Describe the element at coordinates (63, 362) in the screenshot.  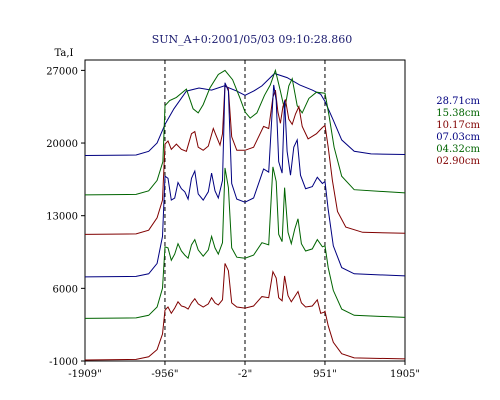
I see `y-tick-label-4: -1000` at that location.